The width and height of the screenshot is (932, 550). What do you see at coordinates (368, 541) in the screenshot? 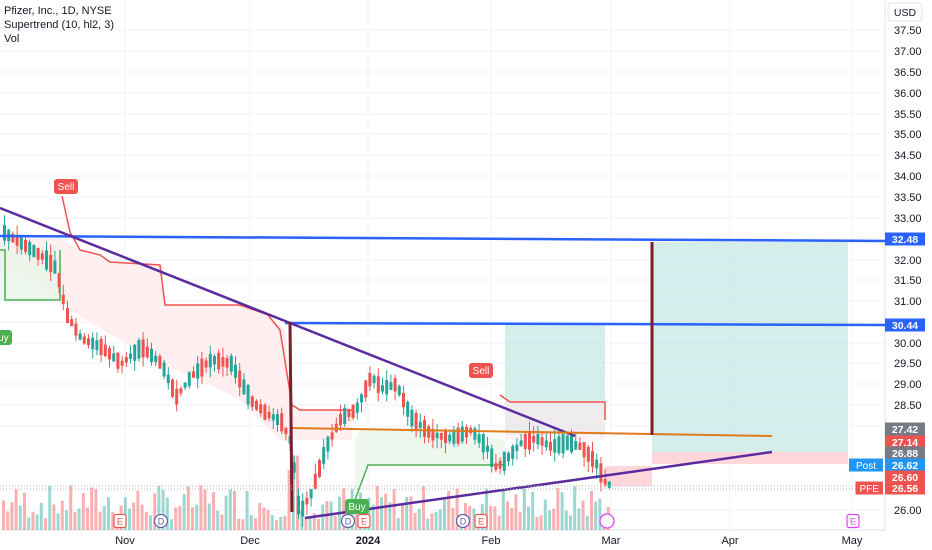
I see `time-tick-label: 2024` at bounding box center [368, 541].